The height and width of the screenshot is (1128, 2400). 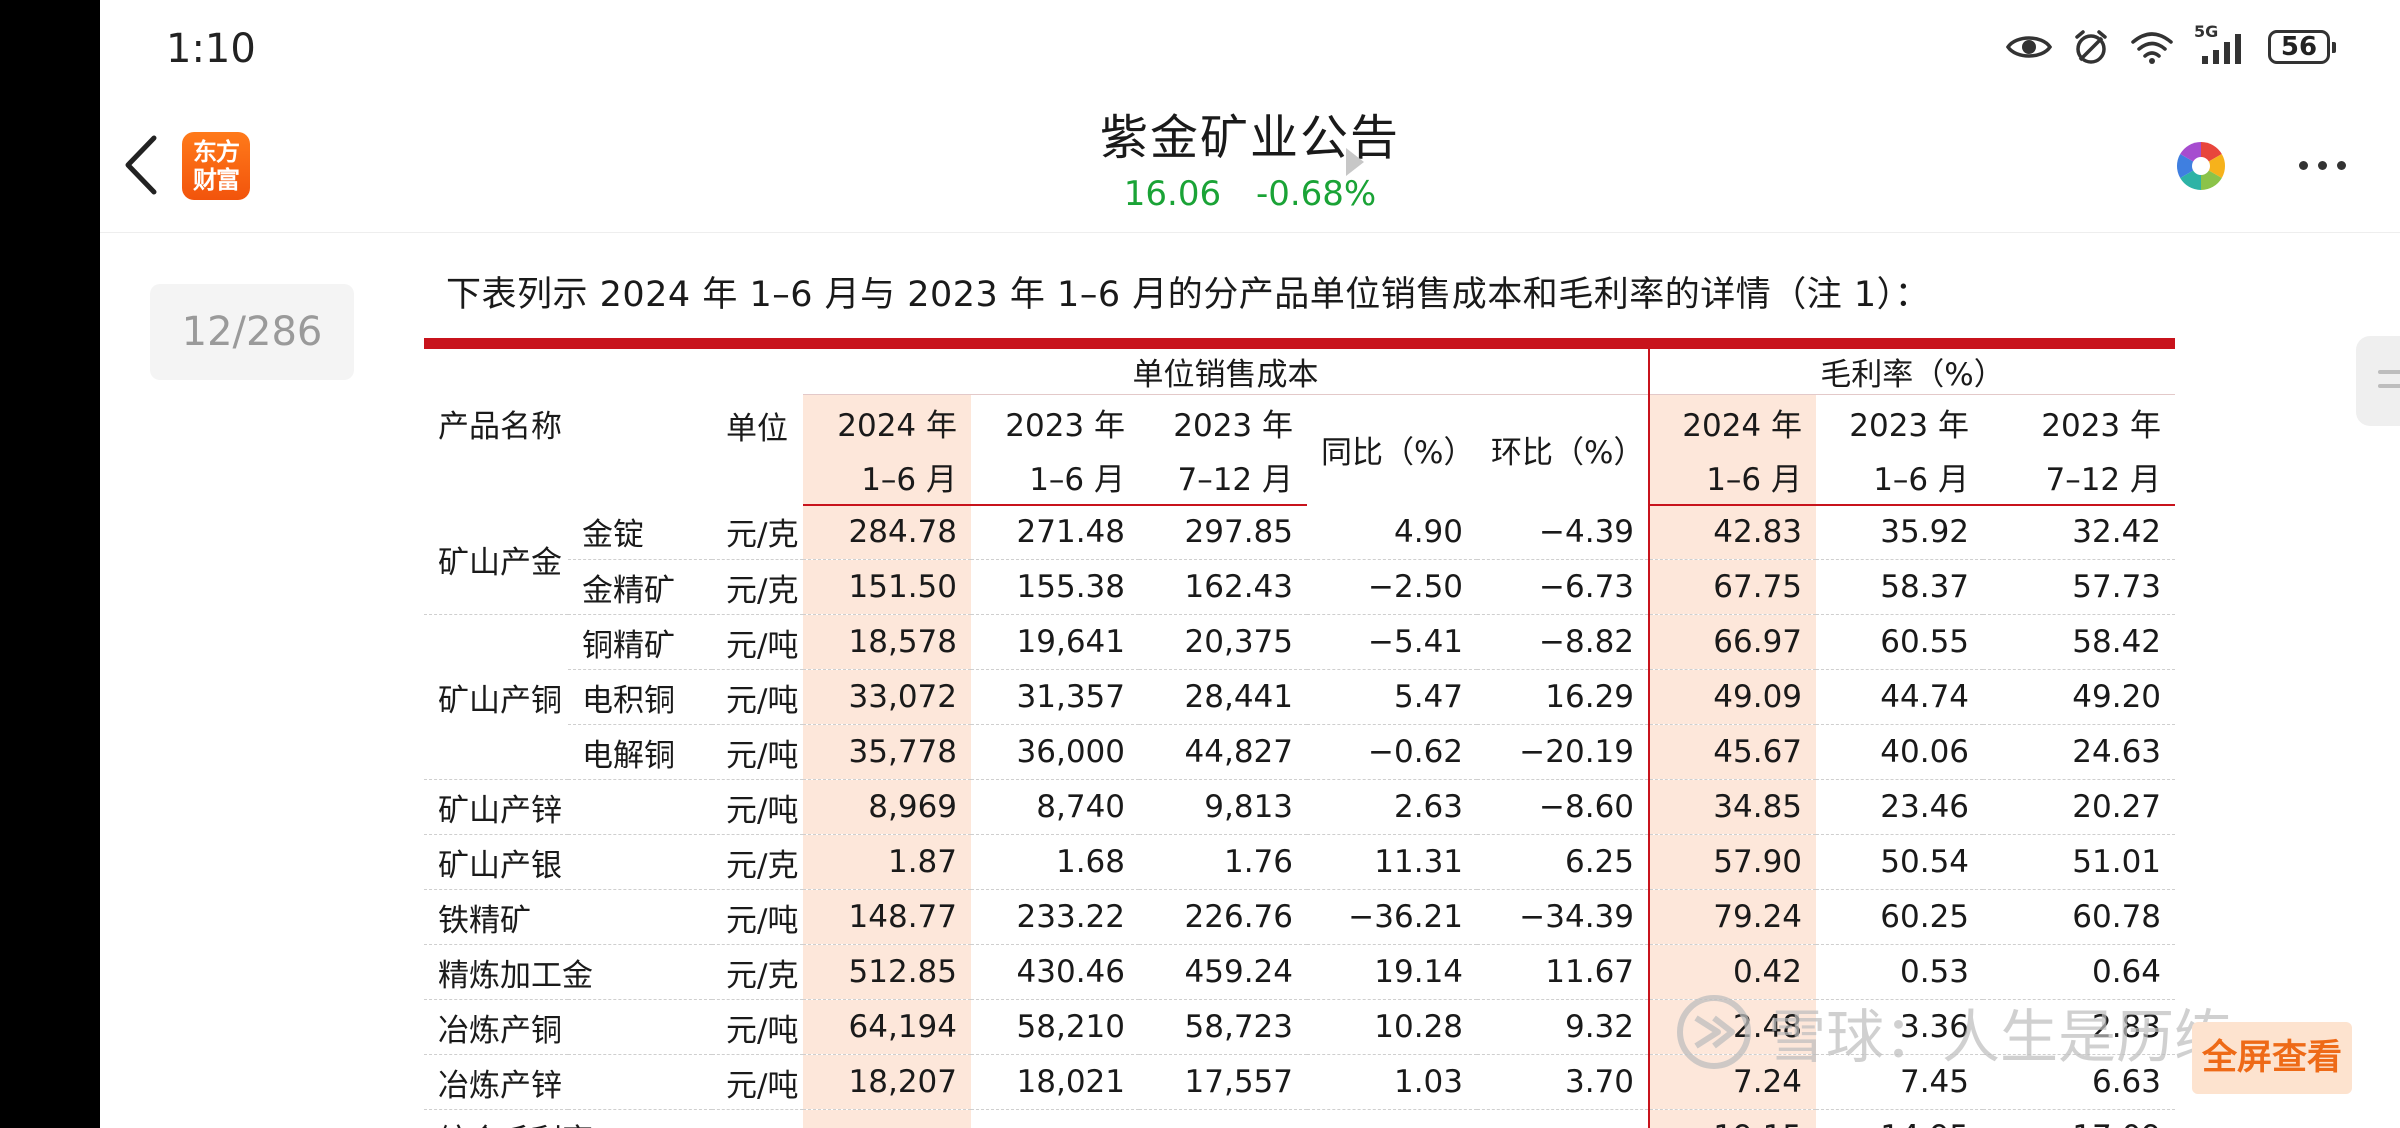 I want to click on cell-margin-2024-h1: 7.24, so click(x=1732, y=1082).